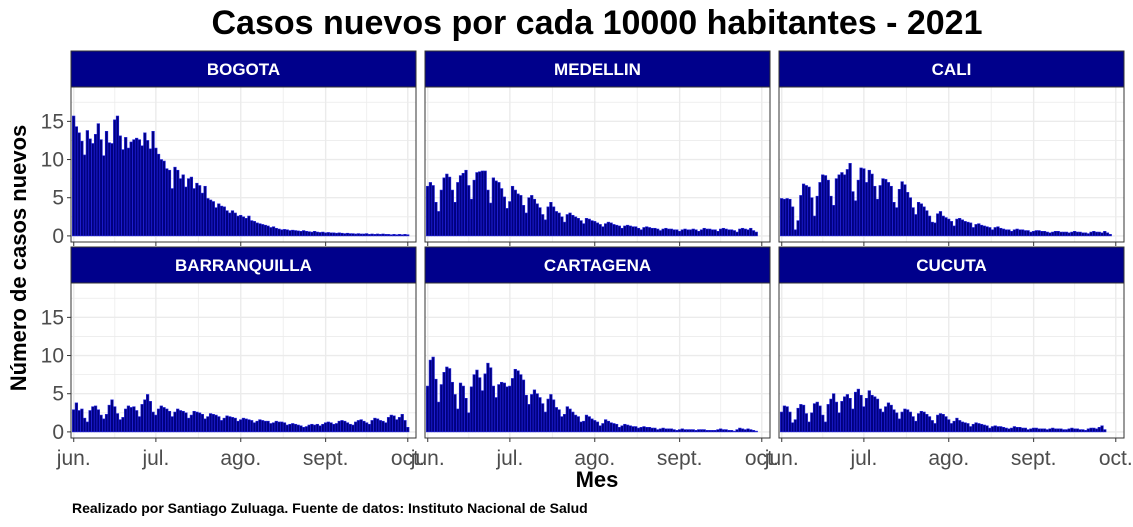 This screenshot has height=527, width=1133. What do you see at coordinates (594, 458) in the screenshot?
I see `x-tick-label: ago.` at bounding box center [594, 458].